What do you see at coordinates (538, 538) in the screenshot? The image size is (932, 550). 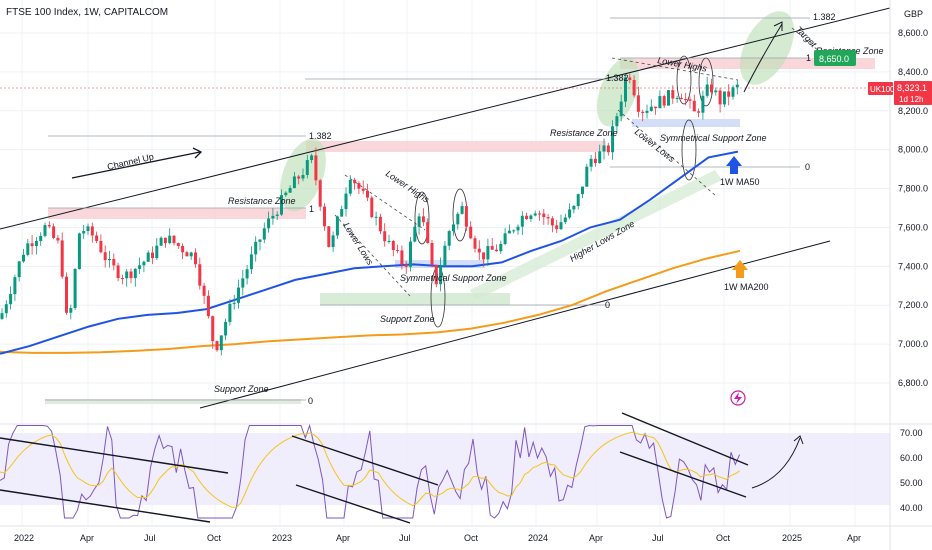 I see `time-tick-label: 2024` at bounding box center [538, 538].